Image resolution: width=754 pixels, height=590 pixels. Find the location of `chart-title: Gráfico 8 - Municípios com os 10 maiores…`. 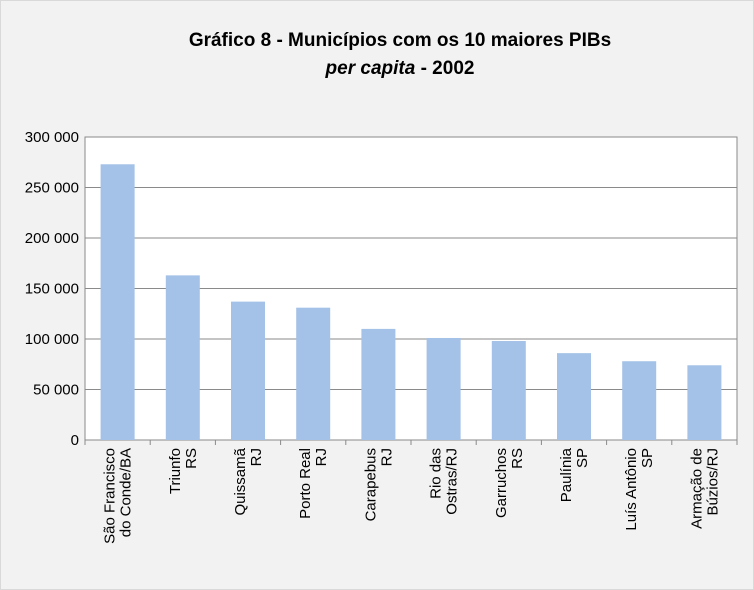

chart-title: Gráfico 8 - Municípios com os 10 maiores… is located at coordinates (400, 40).